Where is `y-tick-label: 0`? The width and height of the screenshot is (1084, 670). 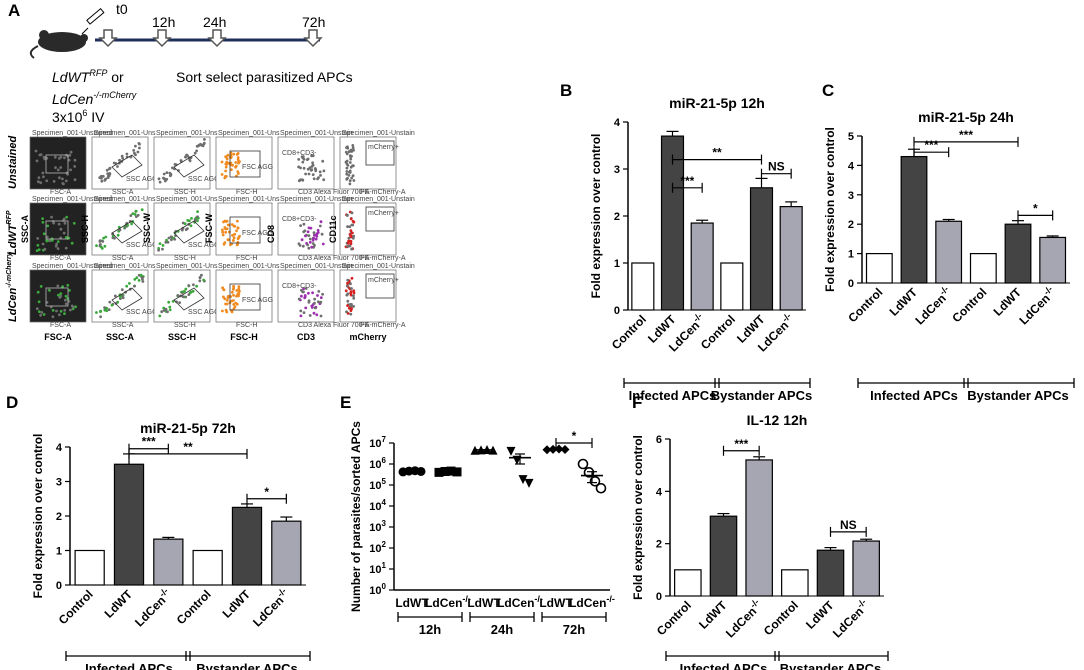 y-tick-label: 0 is located at coordinates (851, 284).